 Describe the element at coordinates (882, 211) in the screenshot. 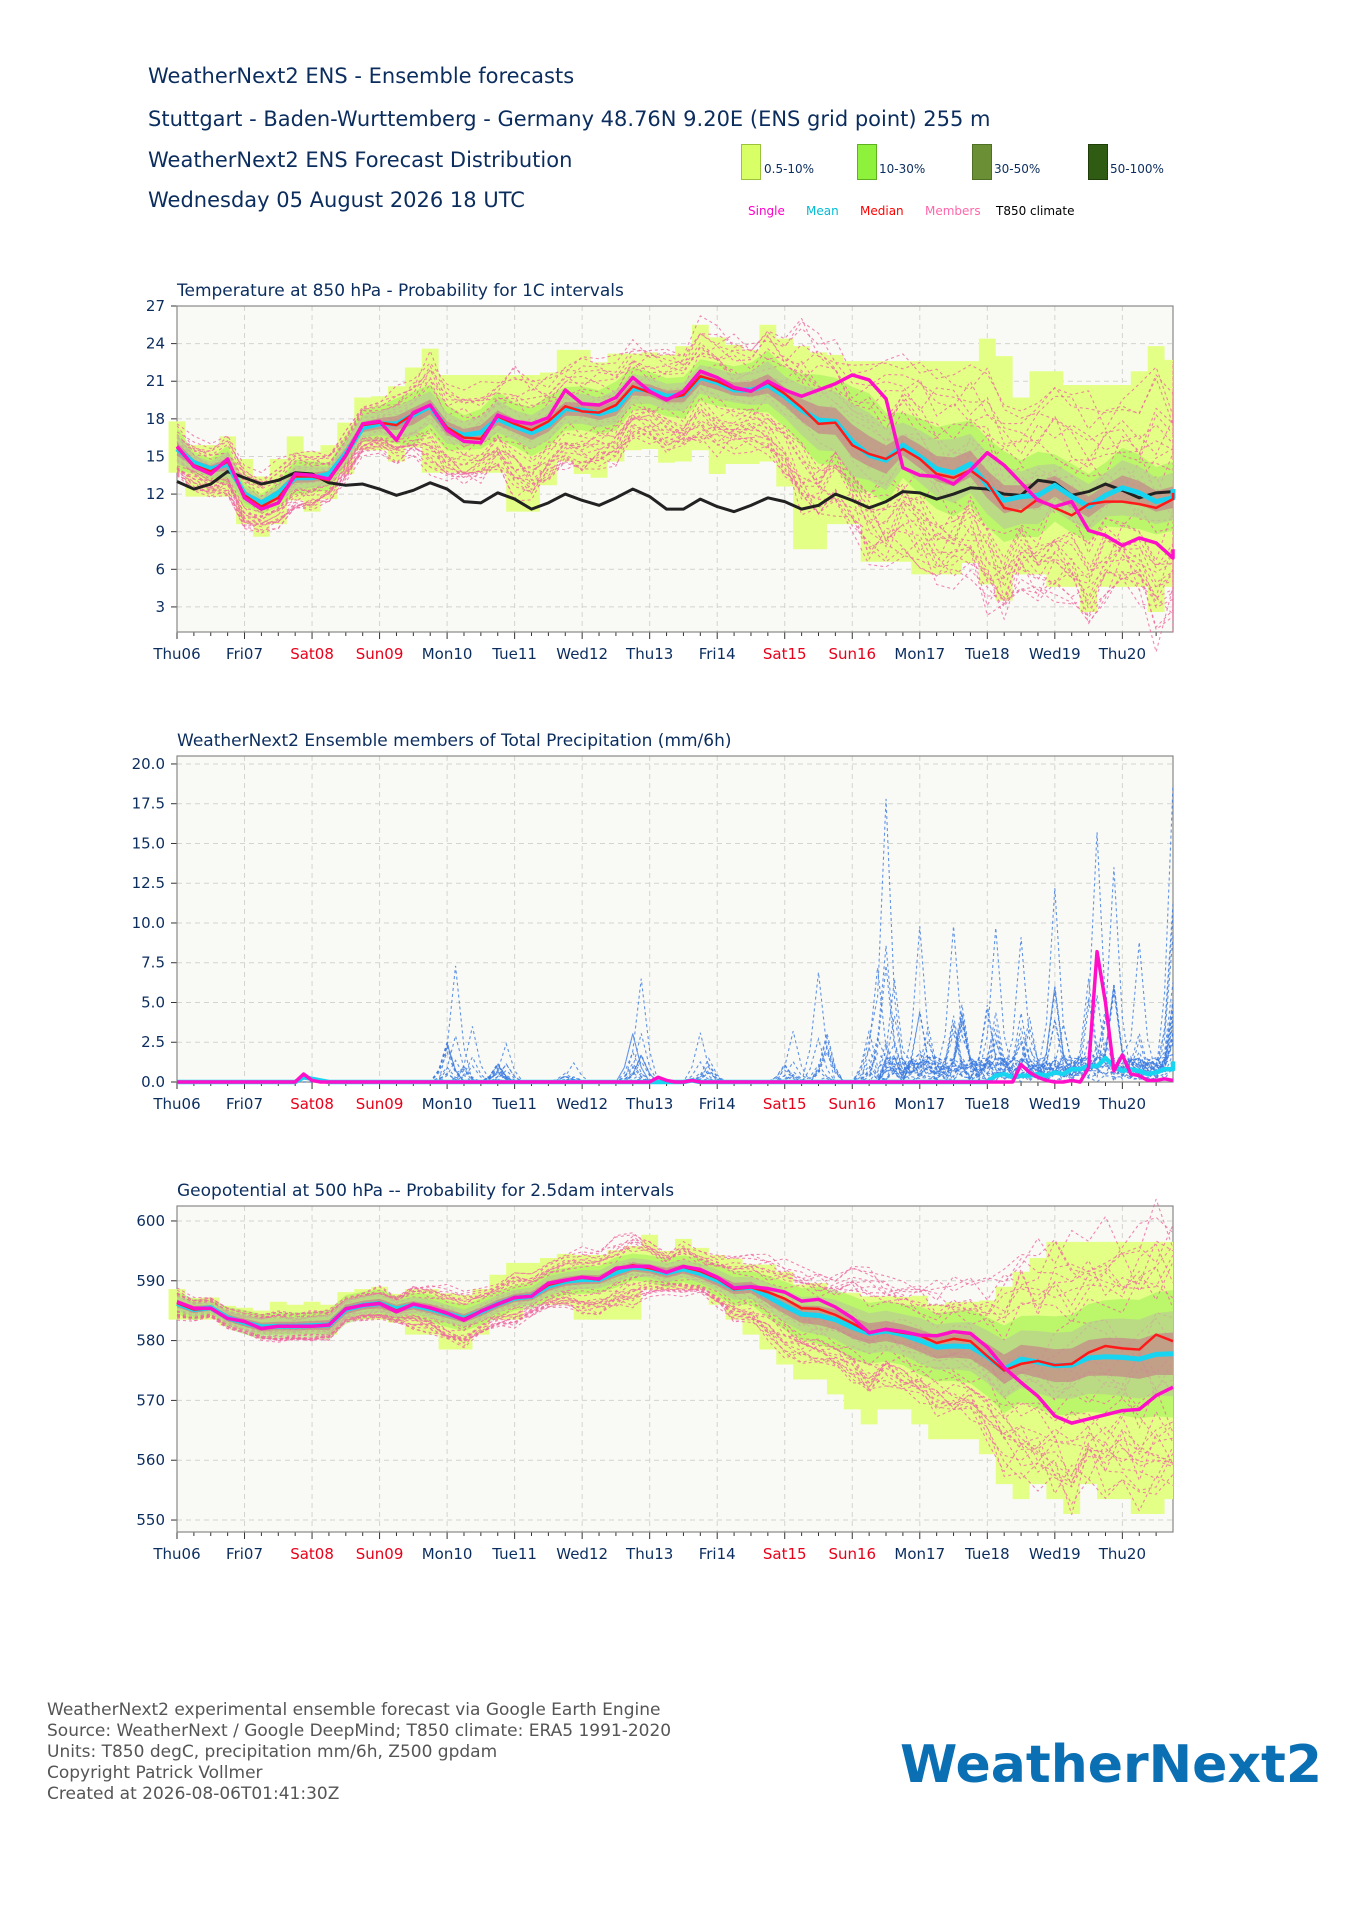

I see `legend-label-median: Median` at that location.